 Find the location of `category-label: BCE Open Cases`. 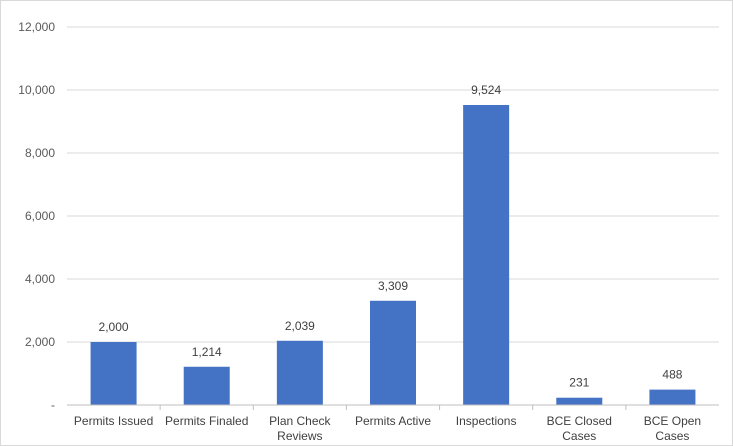

category-label: BCE Open Cases is located at coordinates (672, 428).